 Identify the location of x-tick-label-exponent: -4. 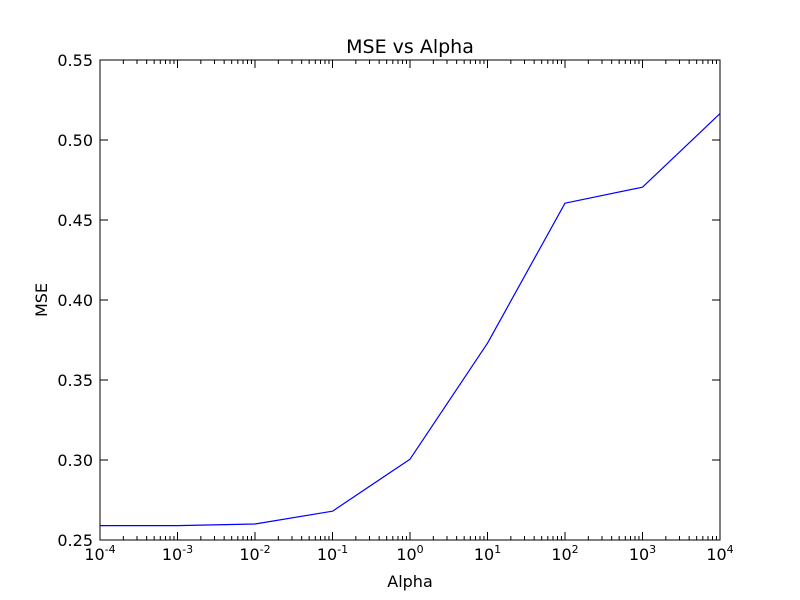
(110, 549).